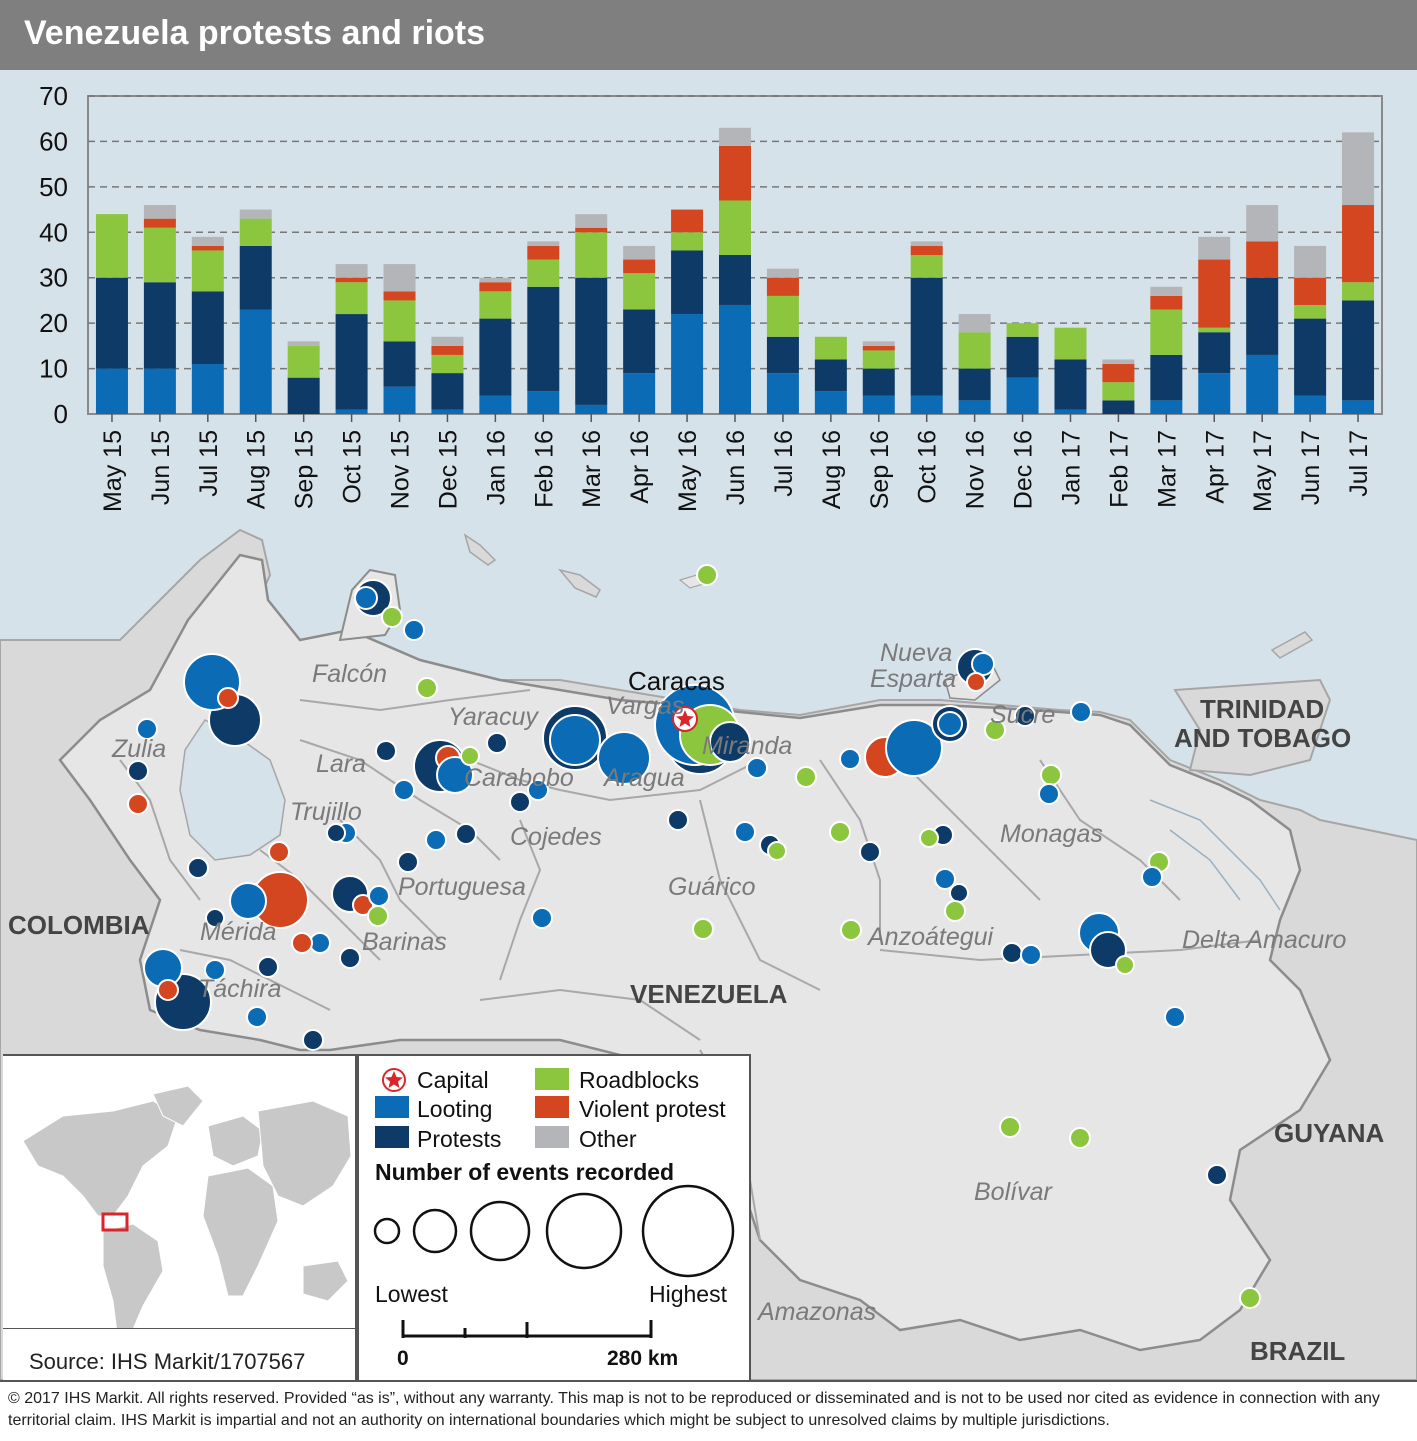 The width and height of the screenshot is (1417, 1441). Describe the element at coordinates (688, 1294) in the screenshot. I see `legend-size-high: Highest` at that location.